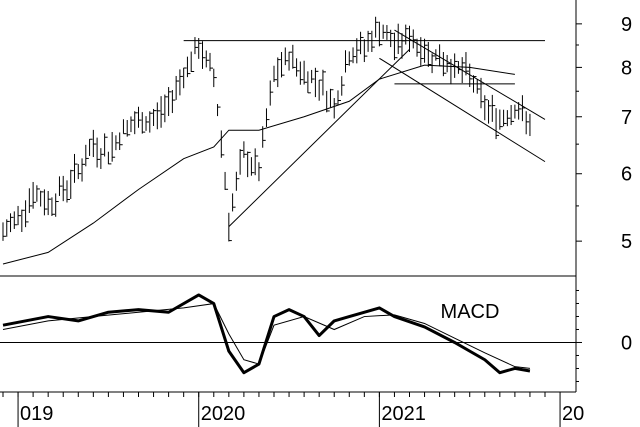 The width and height of the screenshot is (640, 427). What do you see at coordinates (626, 175) in the screenshot?
I see `price-y-tick-label: 6` at bounding box center [626, 175].